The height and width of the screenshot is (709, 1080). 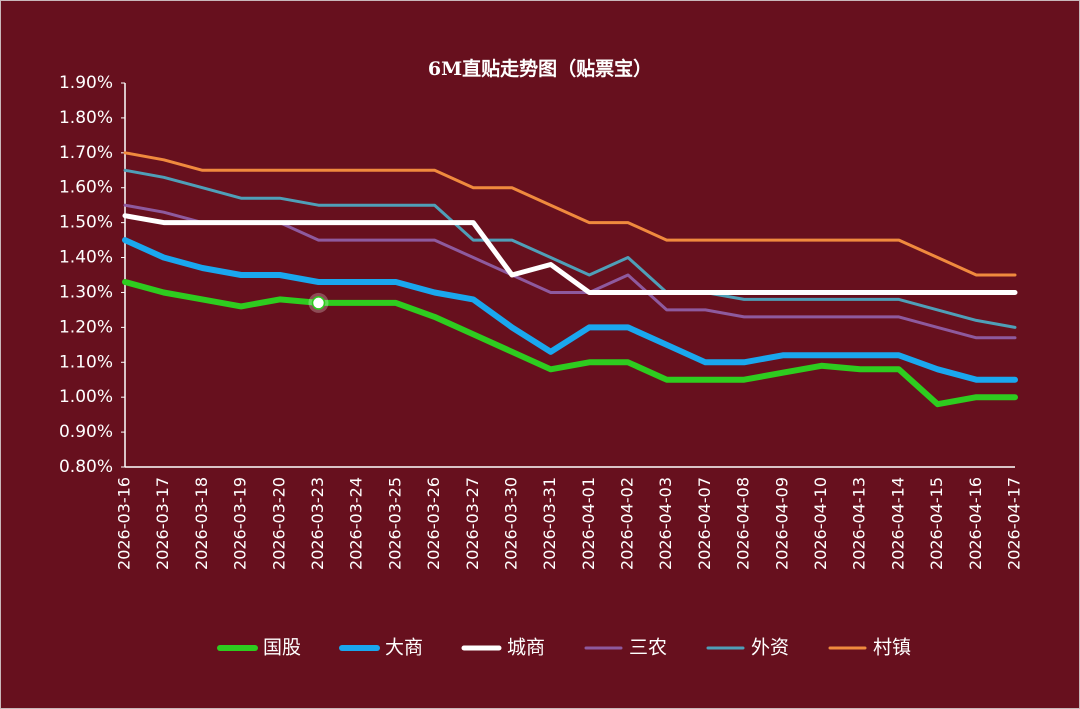 I want to click on y-tick-label: 1.50%, so click(x=86, y=223).